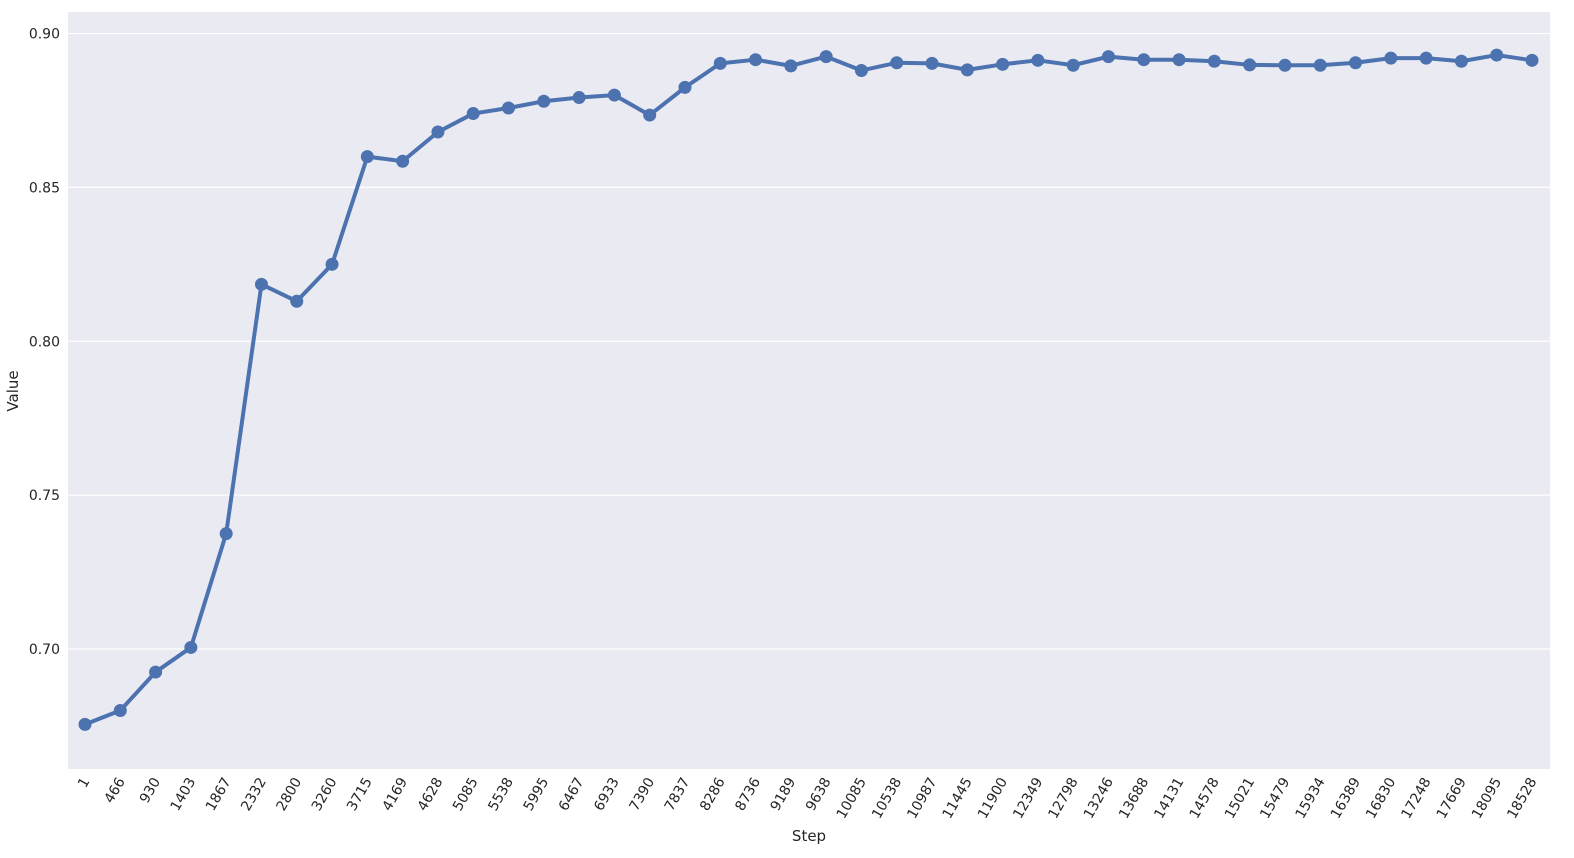  I want to click on x-tick-label: 13246, so click(1099, 798).